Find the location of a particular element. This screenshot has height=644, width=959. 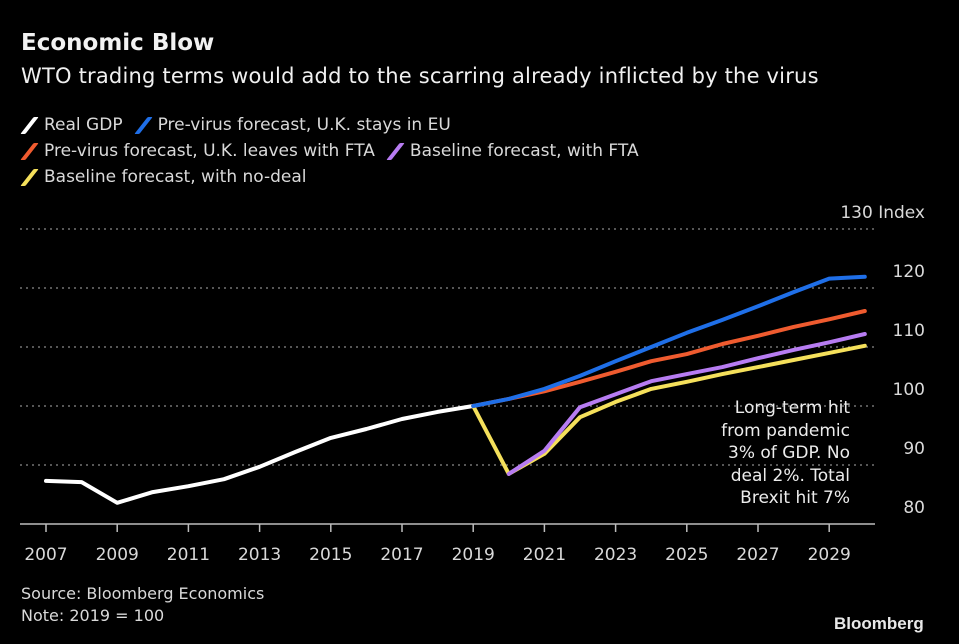

series-line-baseline-forecast-with-no-deal is located at coordinates (669, 409).